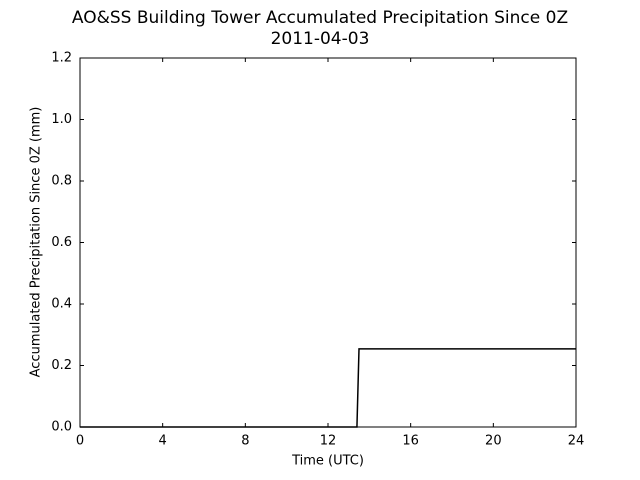 The image size is (640, 480). Describe the element at coordinates (493, 441) in the screenshot. I see `x-tick-label: 20` at that location.